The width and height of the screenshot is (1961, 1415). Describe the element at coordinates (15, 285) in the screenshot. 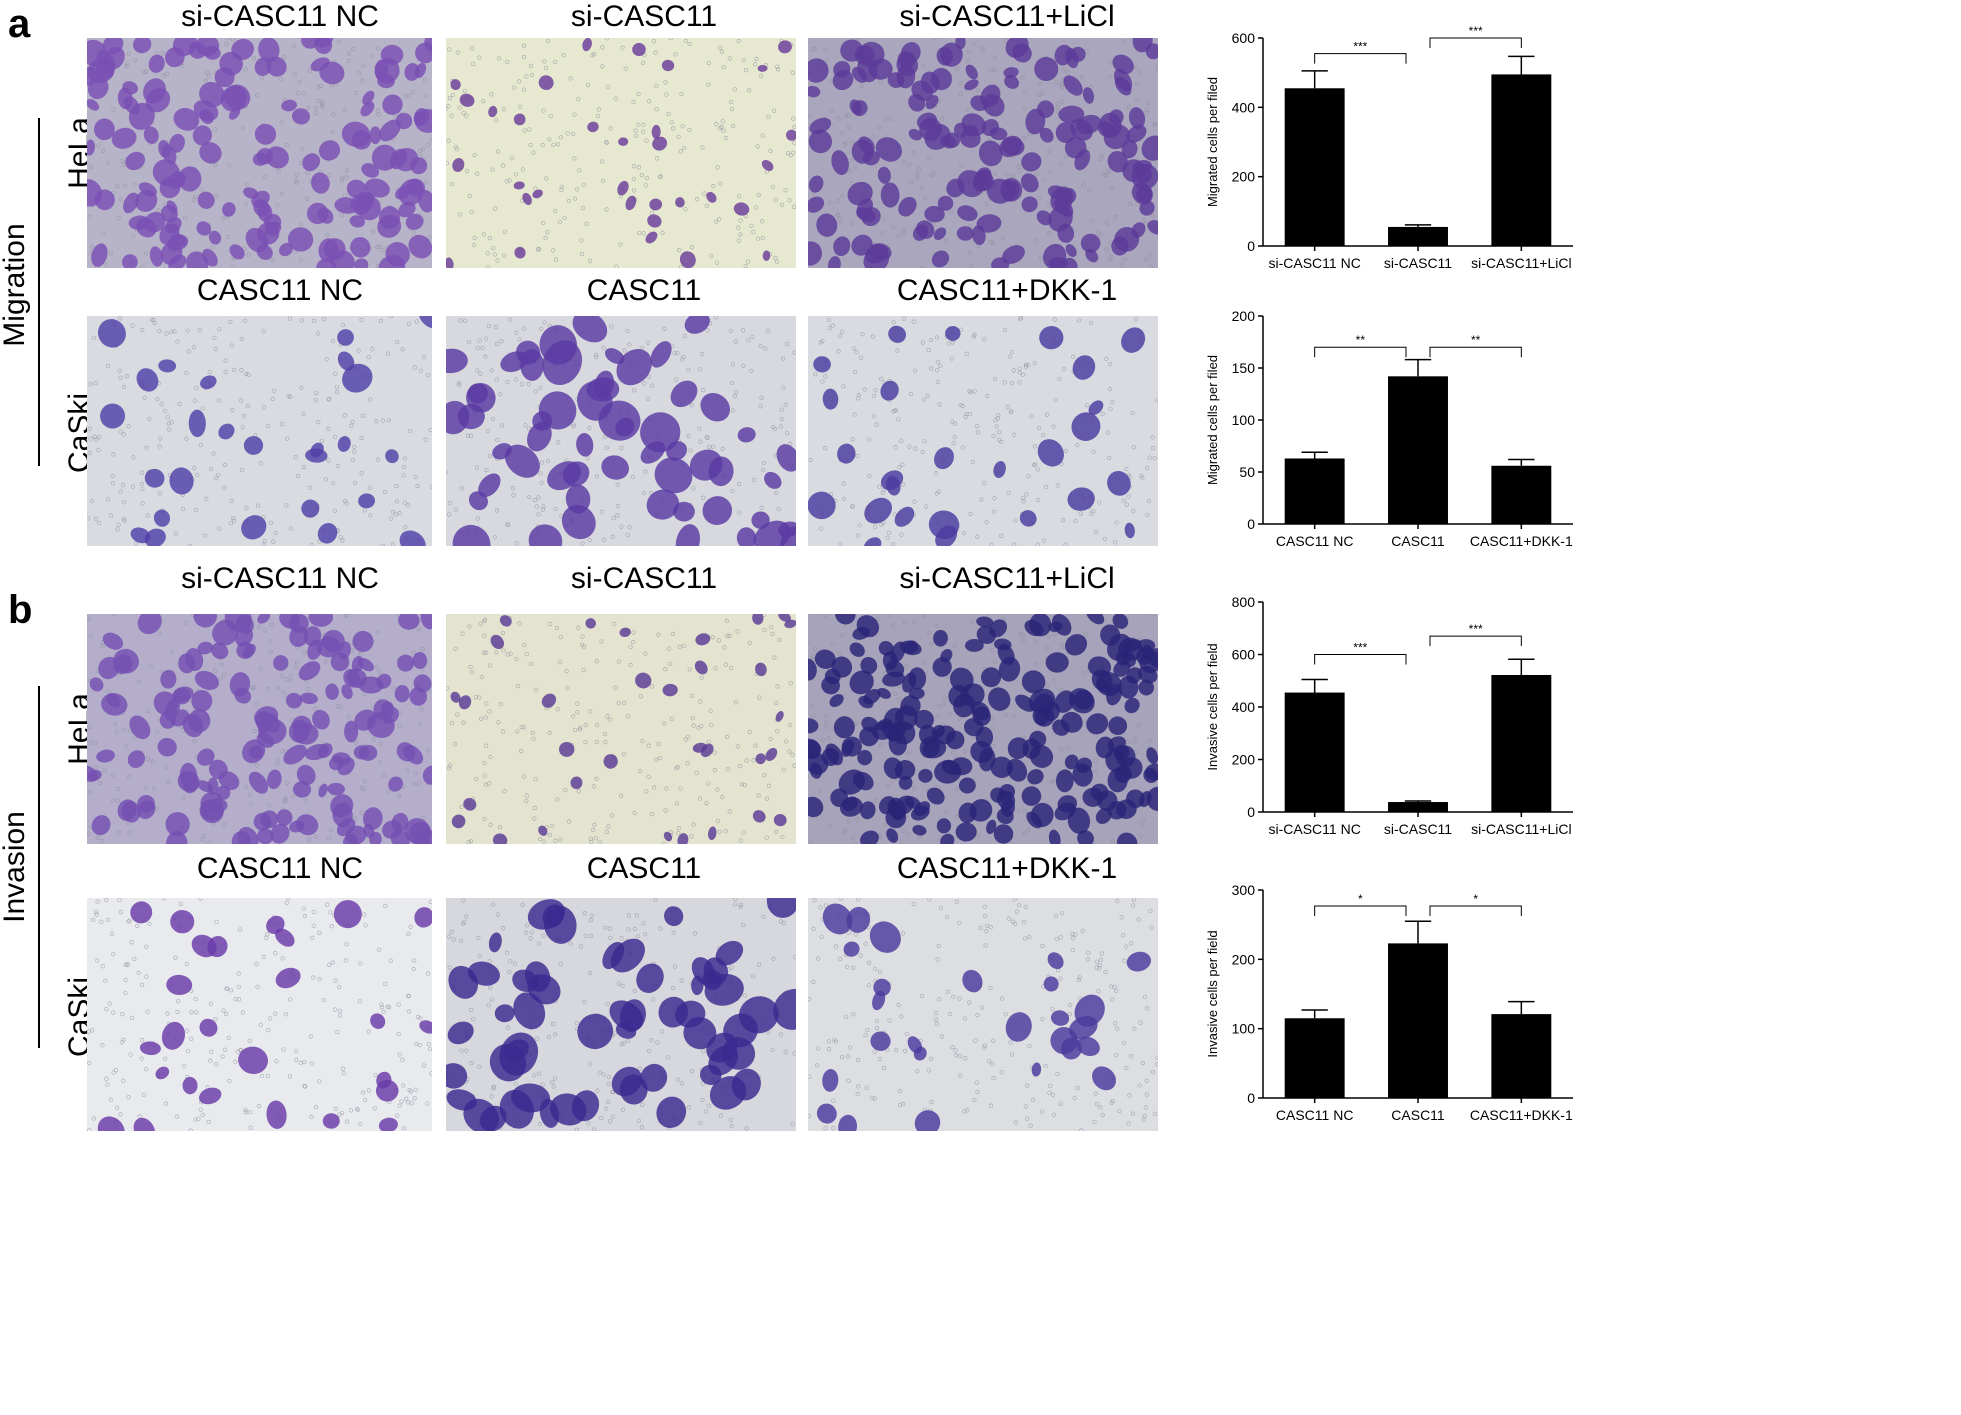

I see `group-label-migration: Migration` at that location.